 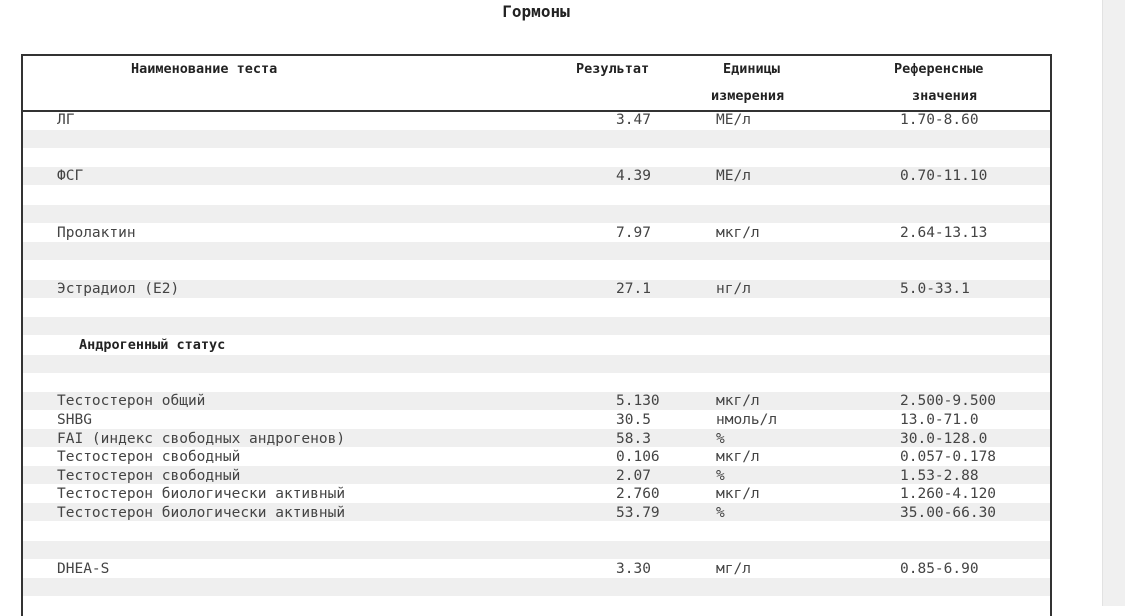 I want to click on test-result: 30.5, so click(x=633, y=420).